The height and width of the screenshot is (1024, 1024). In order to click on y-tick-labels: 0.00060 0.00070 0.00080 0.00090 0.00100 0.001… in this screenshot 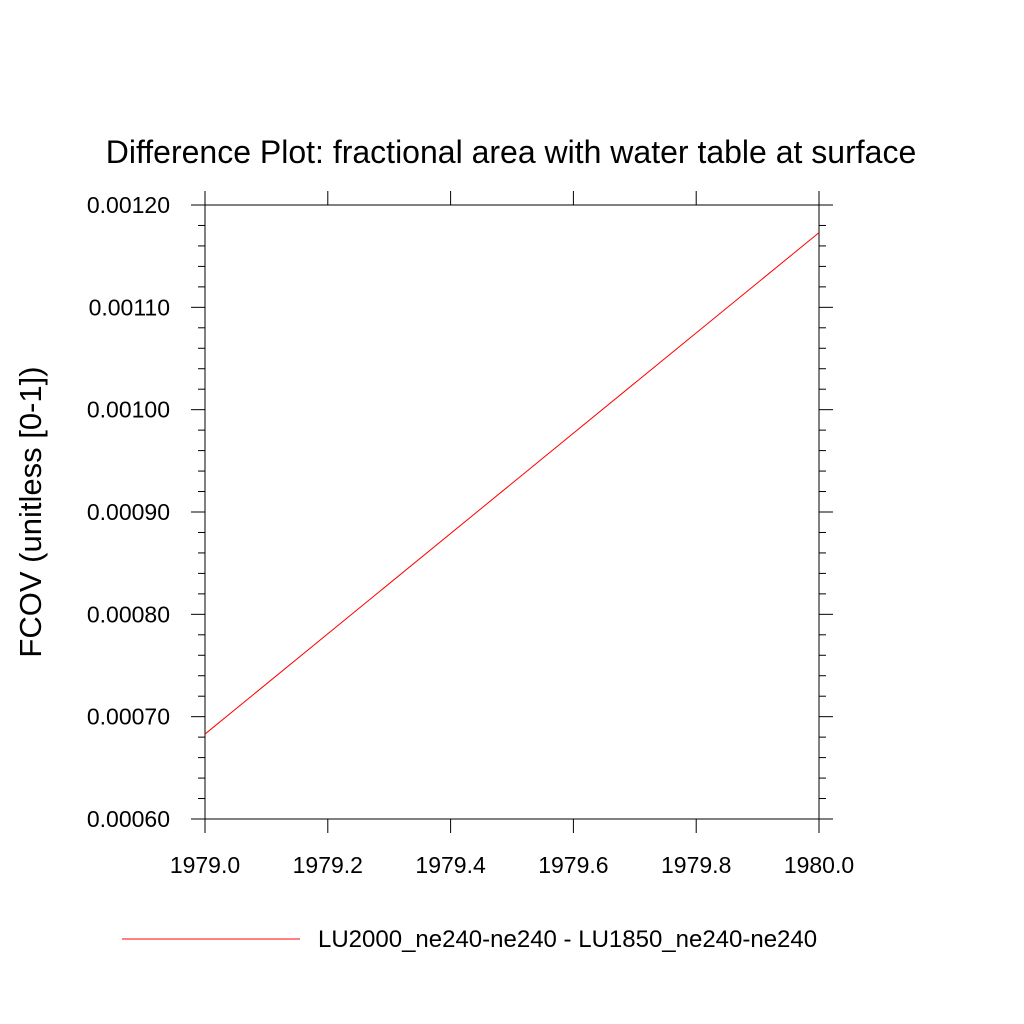, I will do `click(128, 512)`.